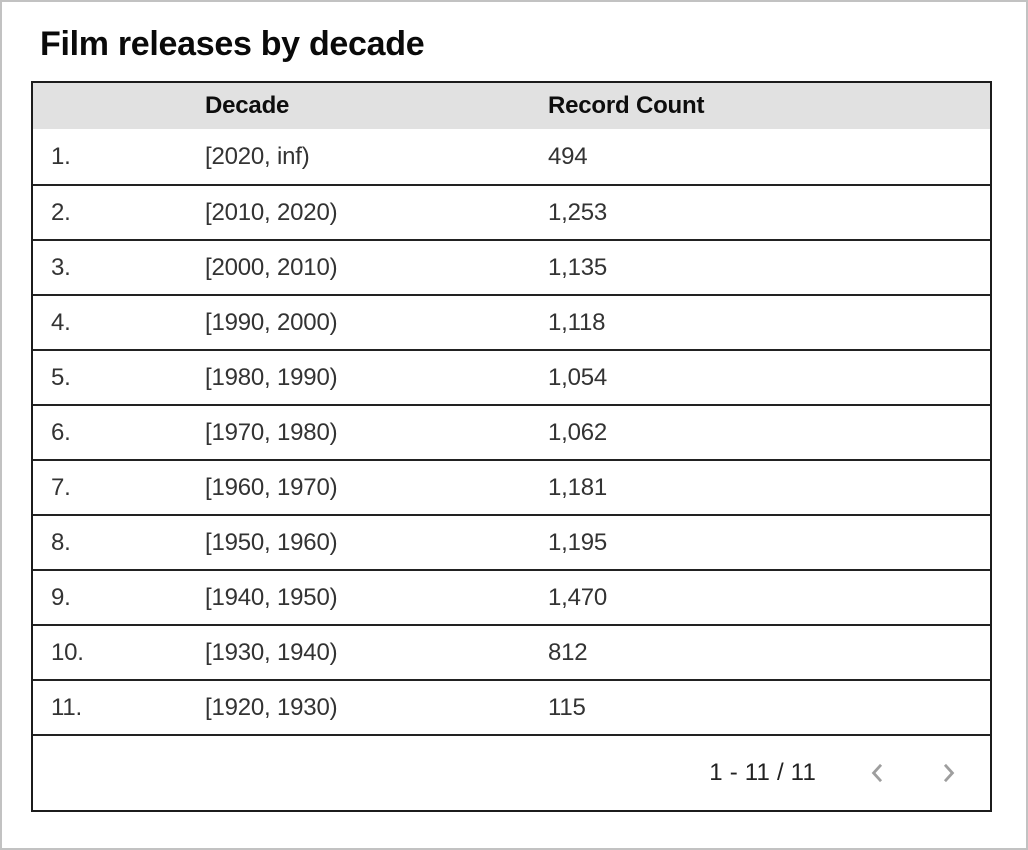 The image size is (1028, 850). Describe the element at coordinates (626, 105) in the screenshot. I see `column-header-record-count: Record Count` at that location.